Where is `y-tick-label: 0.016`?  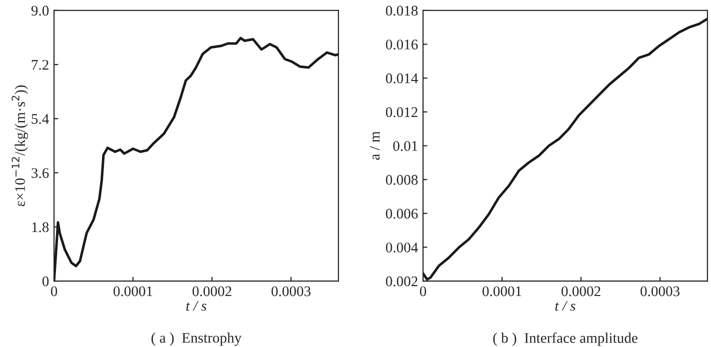
y-tick-label: 0.016 is located at coordinates (402, 45).